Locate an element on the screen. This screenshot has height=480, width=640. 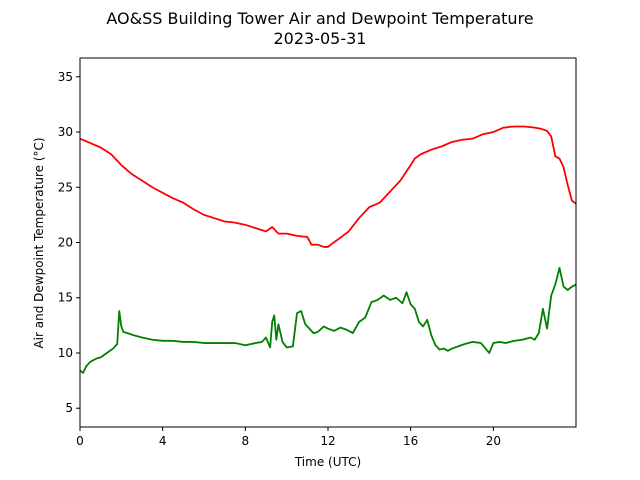
x-tick-label: 20 is located at coordinates (493, 441).